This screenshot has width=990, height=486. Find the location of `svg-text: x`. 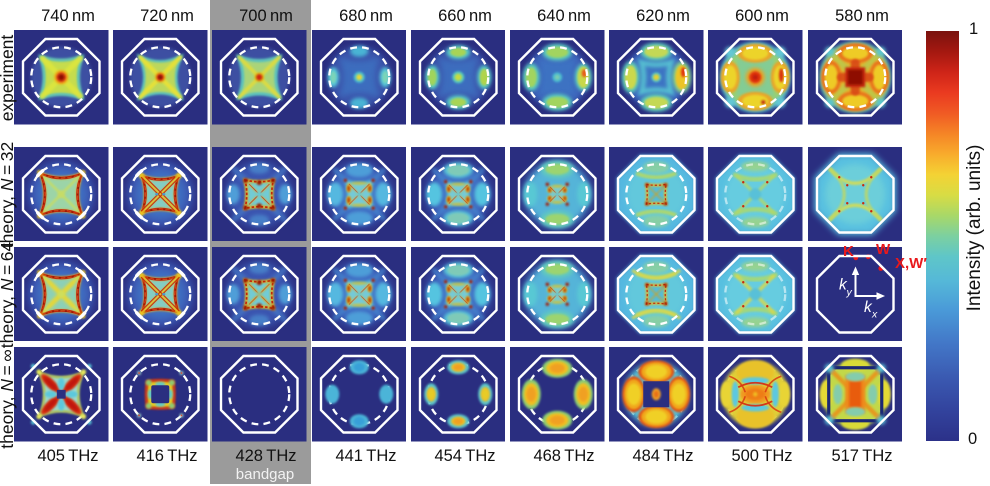

svg-text: x is located at coordinates (874, 314).